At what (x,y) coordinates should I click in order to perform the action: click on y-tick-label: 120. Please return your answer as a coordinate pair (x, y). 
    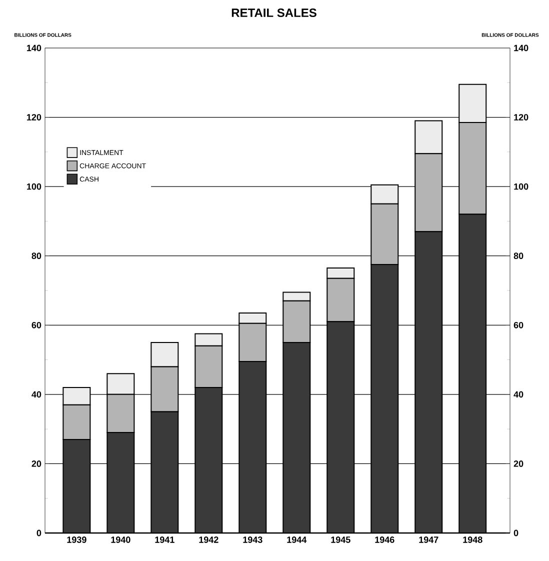
    Looking at the image, I should click on (34, 117).